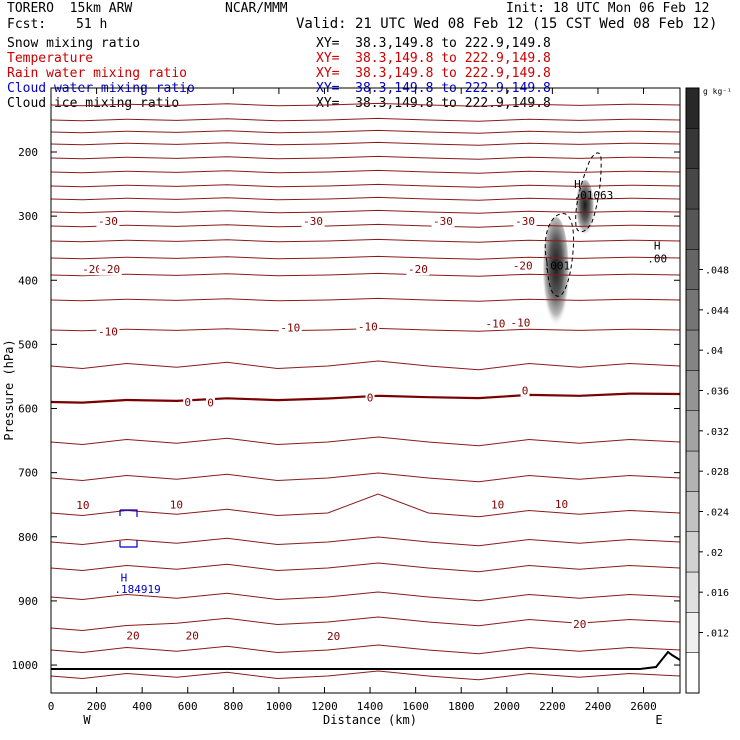  I want to click on colorbar-tick-label: .036, so click(717, 392).